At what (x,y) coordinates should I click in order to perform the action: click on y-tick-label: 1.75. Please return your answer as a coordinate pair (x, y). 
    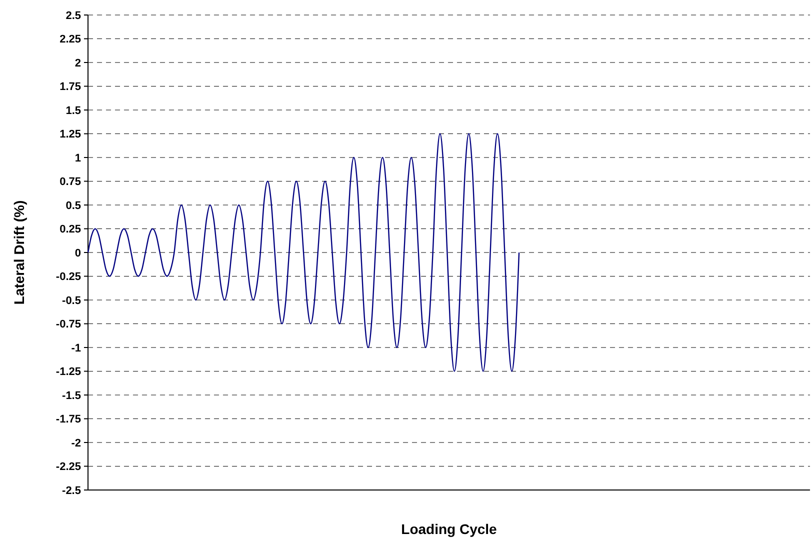
    Looking at the image, I should click on (70, 87).